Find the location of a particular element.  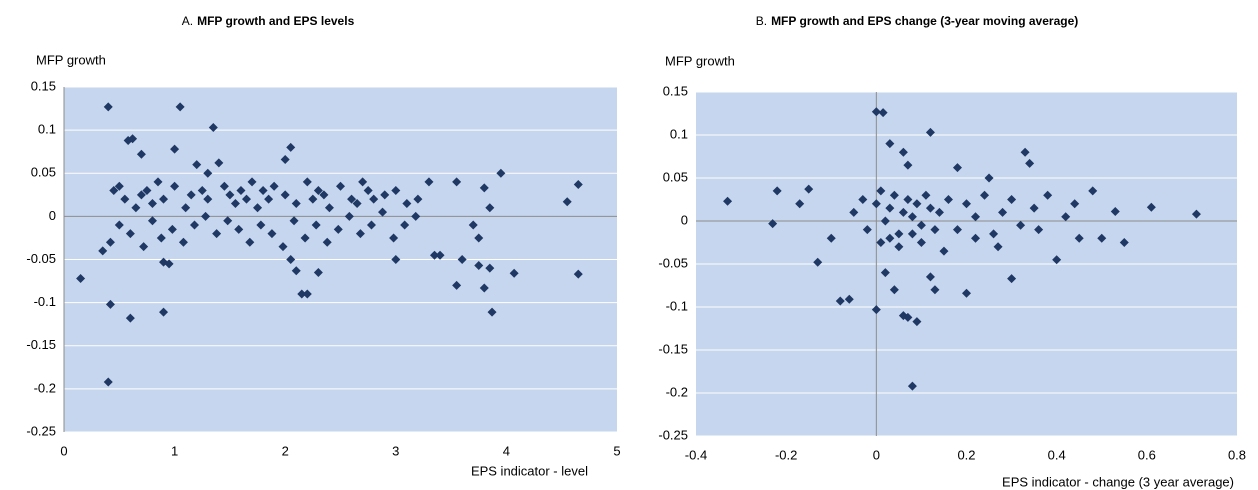

y-axis-title: MFP growth is located at coordinates (71, 59).